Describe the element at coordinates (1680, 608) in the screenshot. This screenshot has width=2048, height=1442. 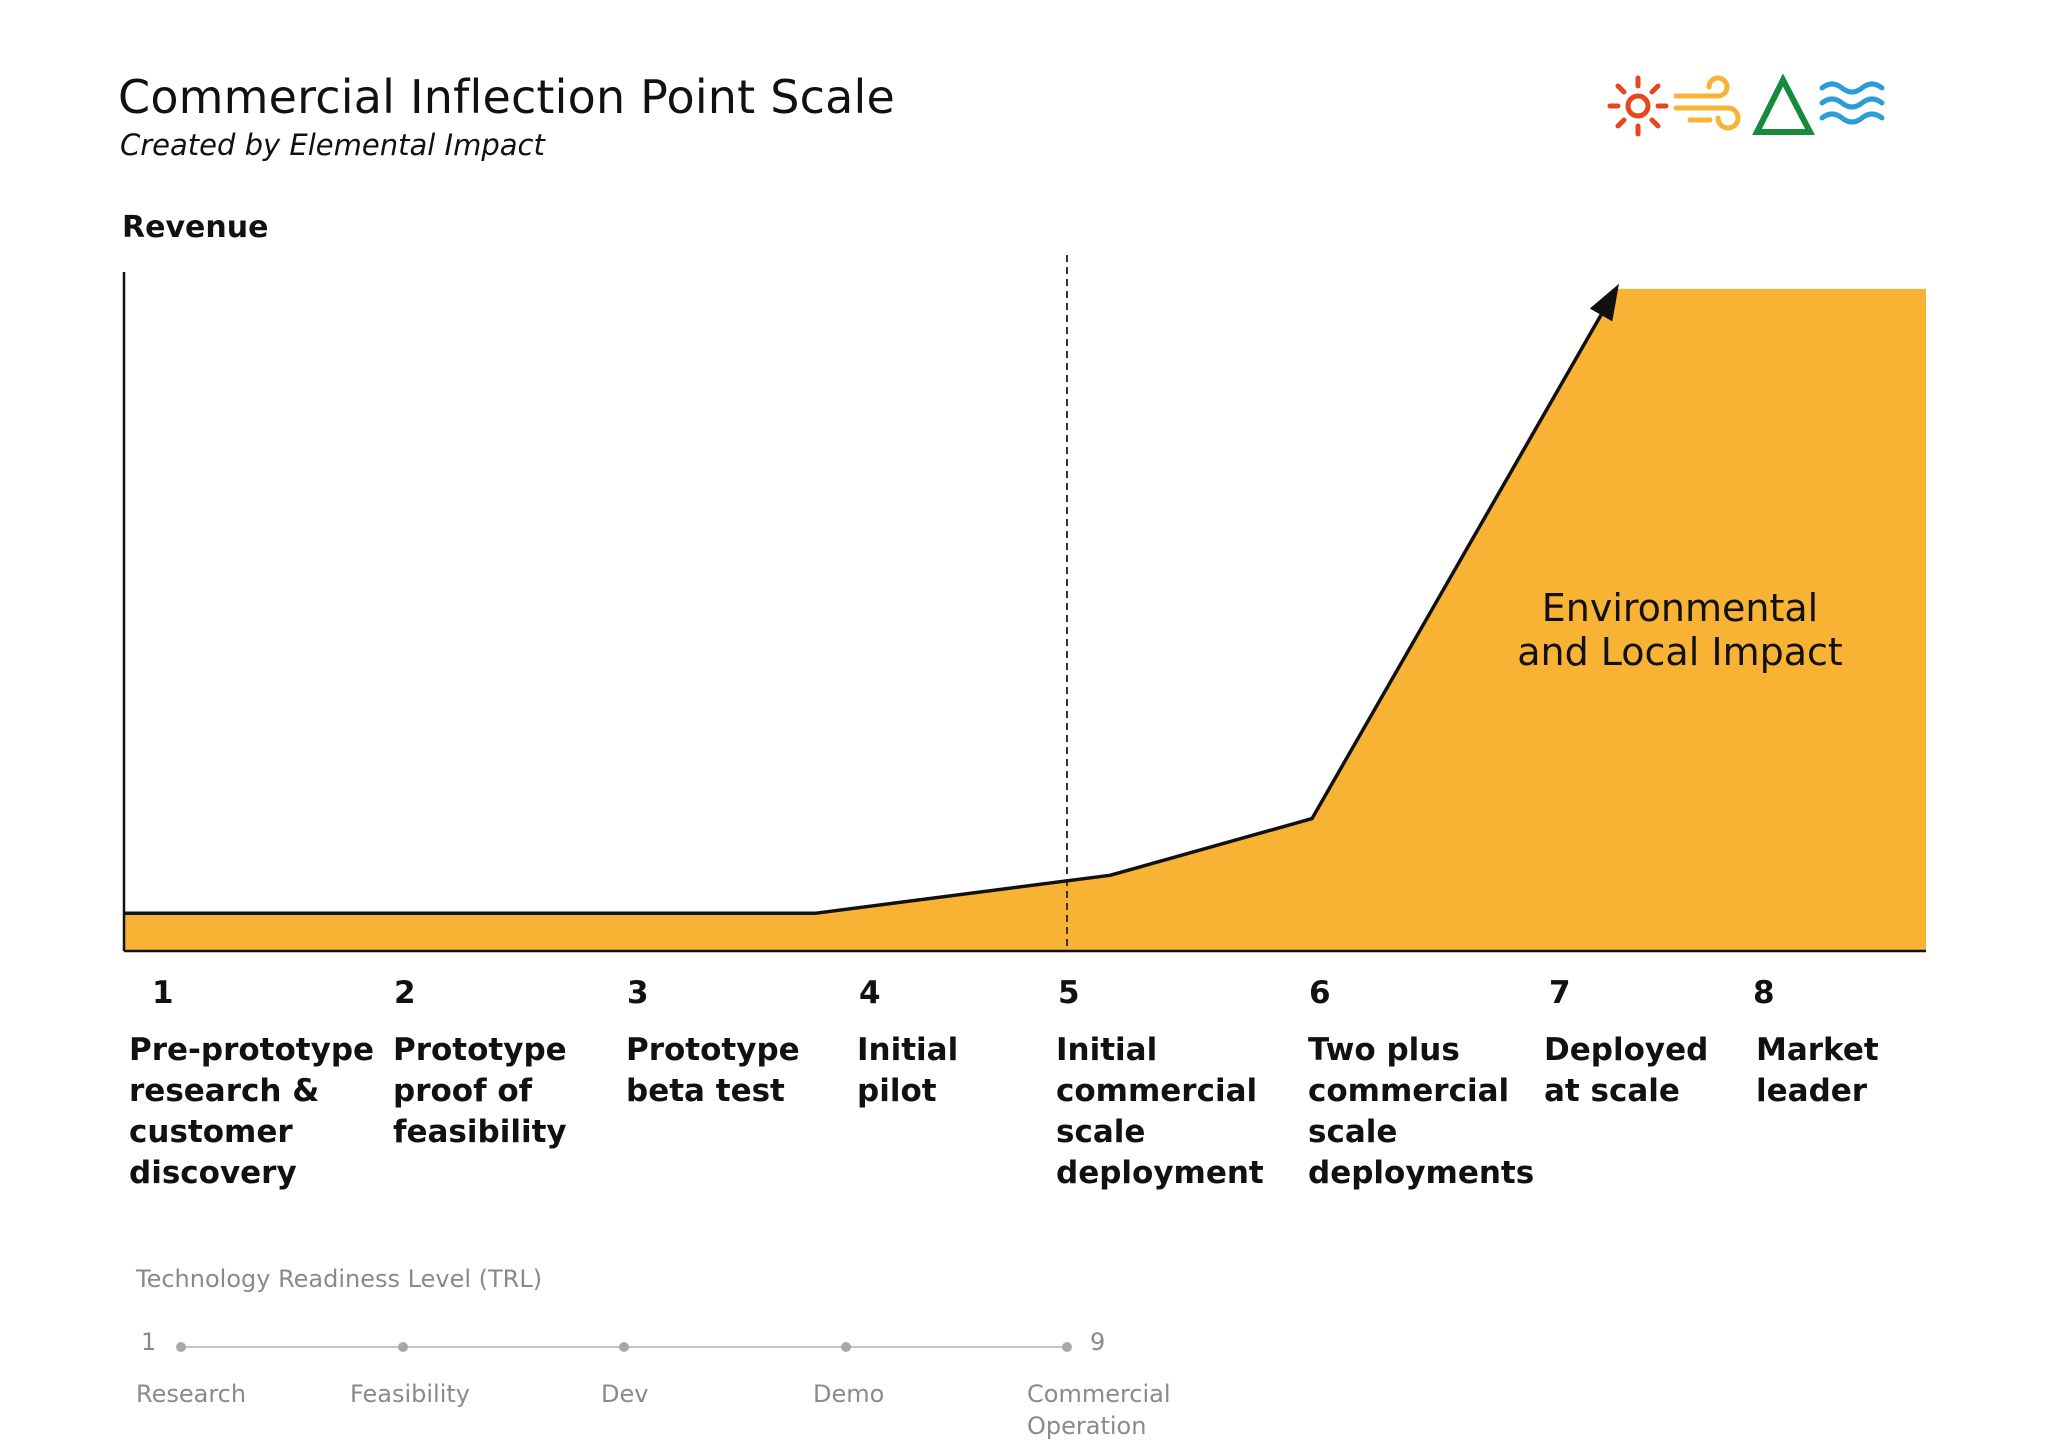
I see `impact-label-line: Environmental` at that location.